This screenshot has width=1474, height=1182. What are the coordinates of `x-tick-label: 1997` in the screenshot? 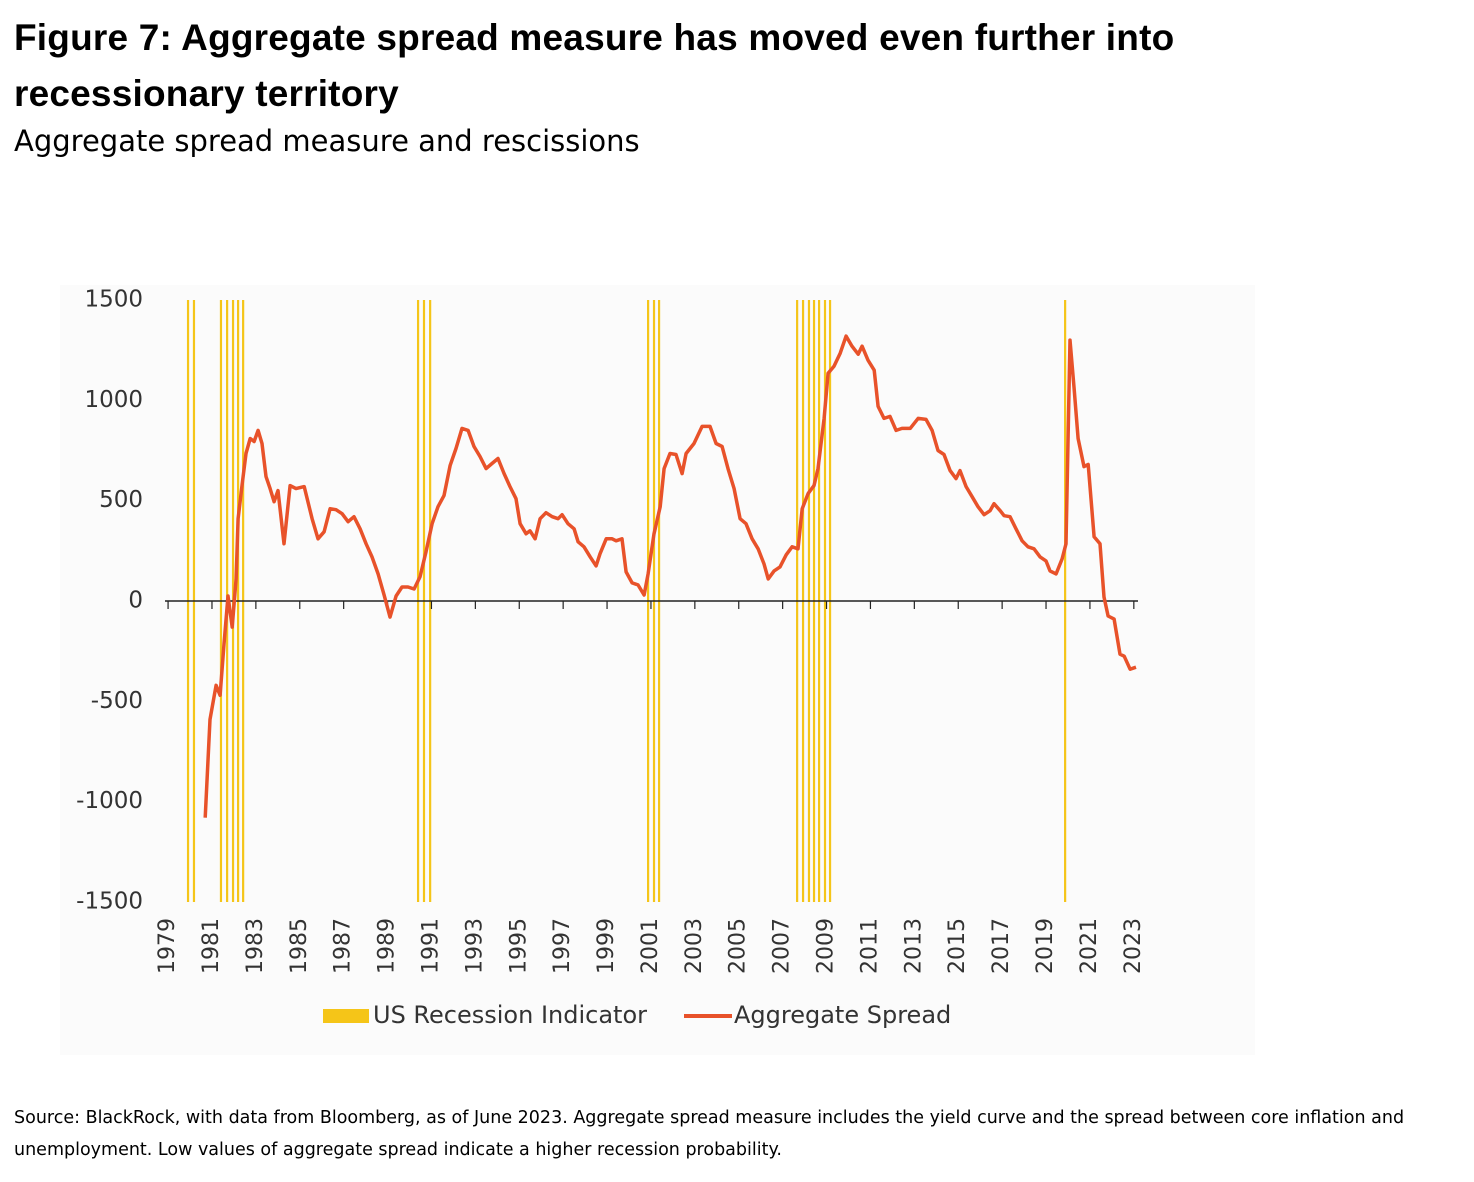 It's located at (562, 946).